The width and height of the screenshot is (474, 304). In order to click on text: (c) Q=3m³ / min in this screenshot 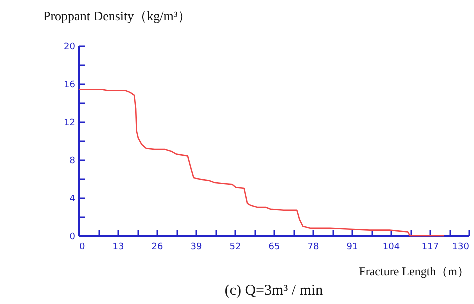, I will do `click(274, 291)`.